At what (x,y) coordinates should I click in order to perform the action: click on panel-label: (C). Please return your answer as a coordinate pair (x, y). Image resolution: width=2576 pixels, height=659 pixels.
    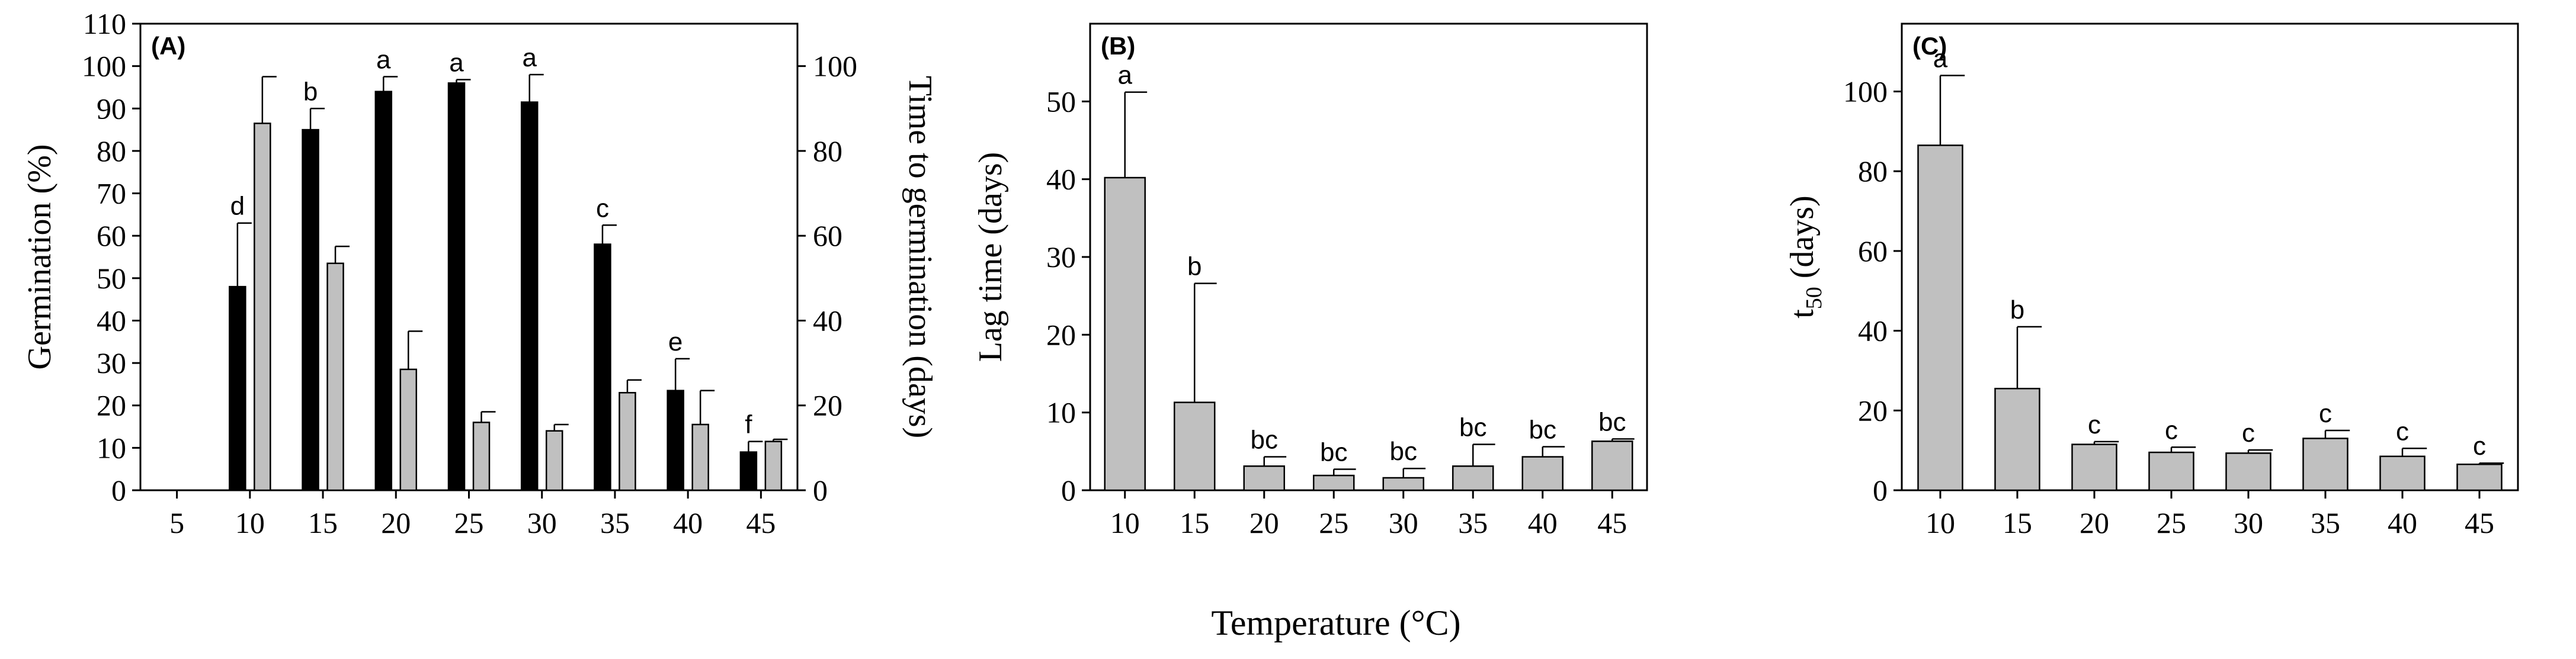
    Looking at the image, I should click on (1929, 46).